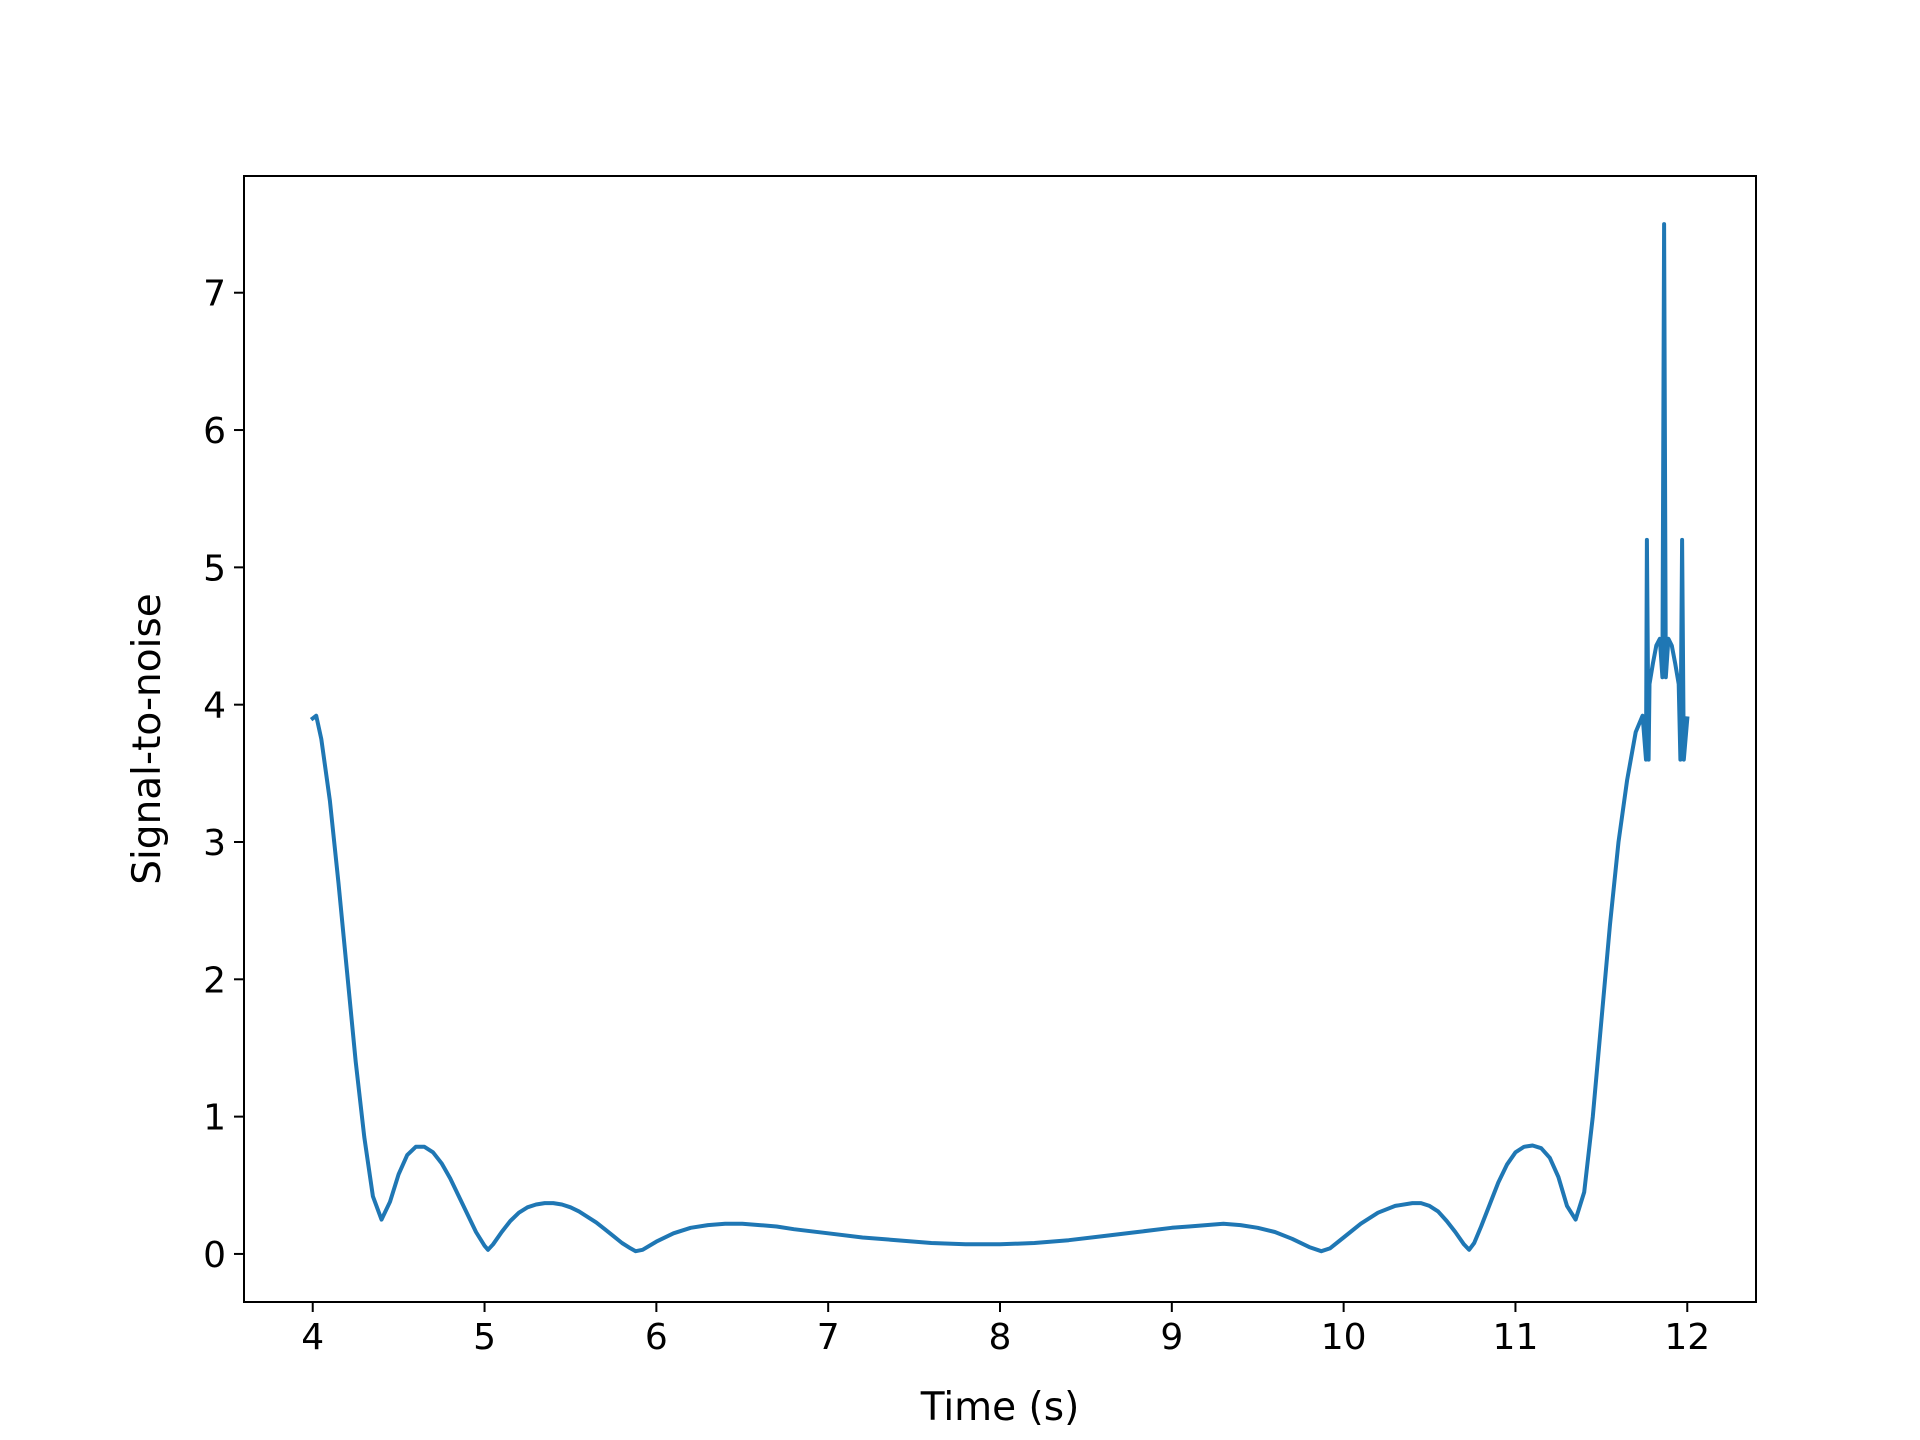 This screenshot has width=1920, height=1440. What do you see at coordinates (1000, 1337) in the screenshot?
I see `x-tick-label: 8` at bounding box center [1000, 1337].